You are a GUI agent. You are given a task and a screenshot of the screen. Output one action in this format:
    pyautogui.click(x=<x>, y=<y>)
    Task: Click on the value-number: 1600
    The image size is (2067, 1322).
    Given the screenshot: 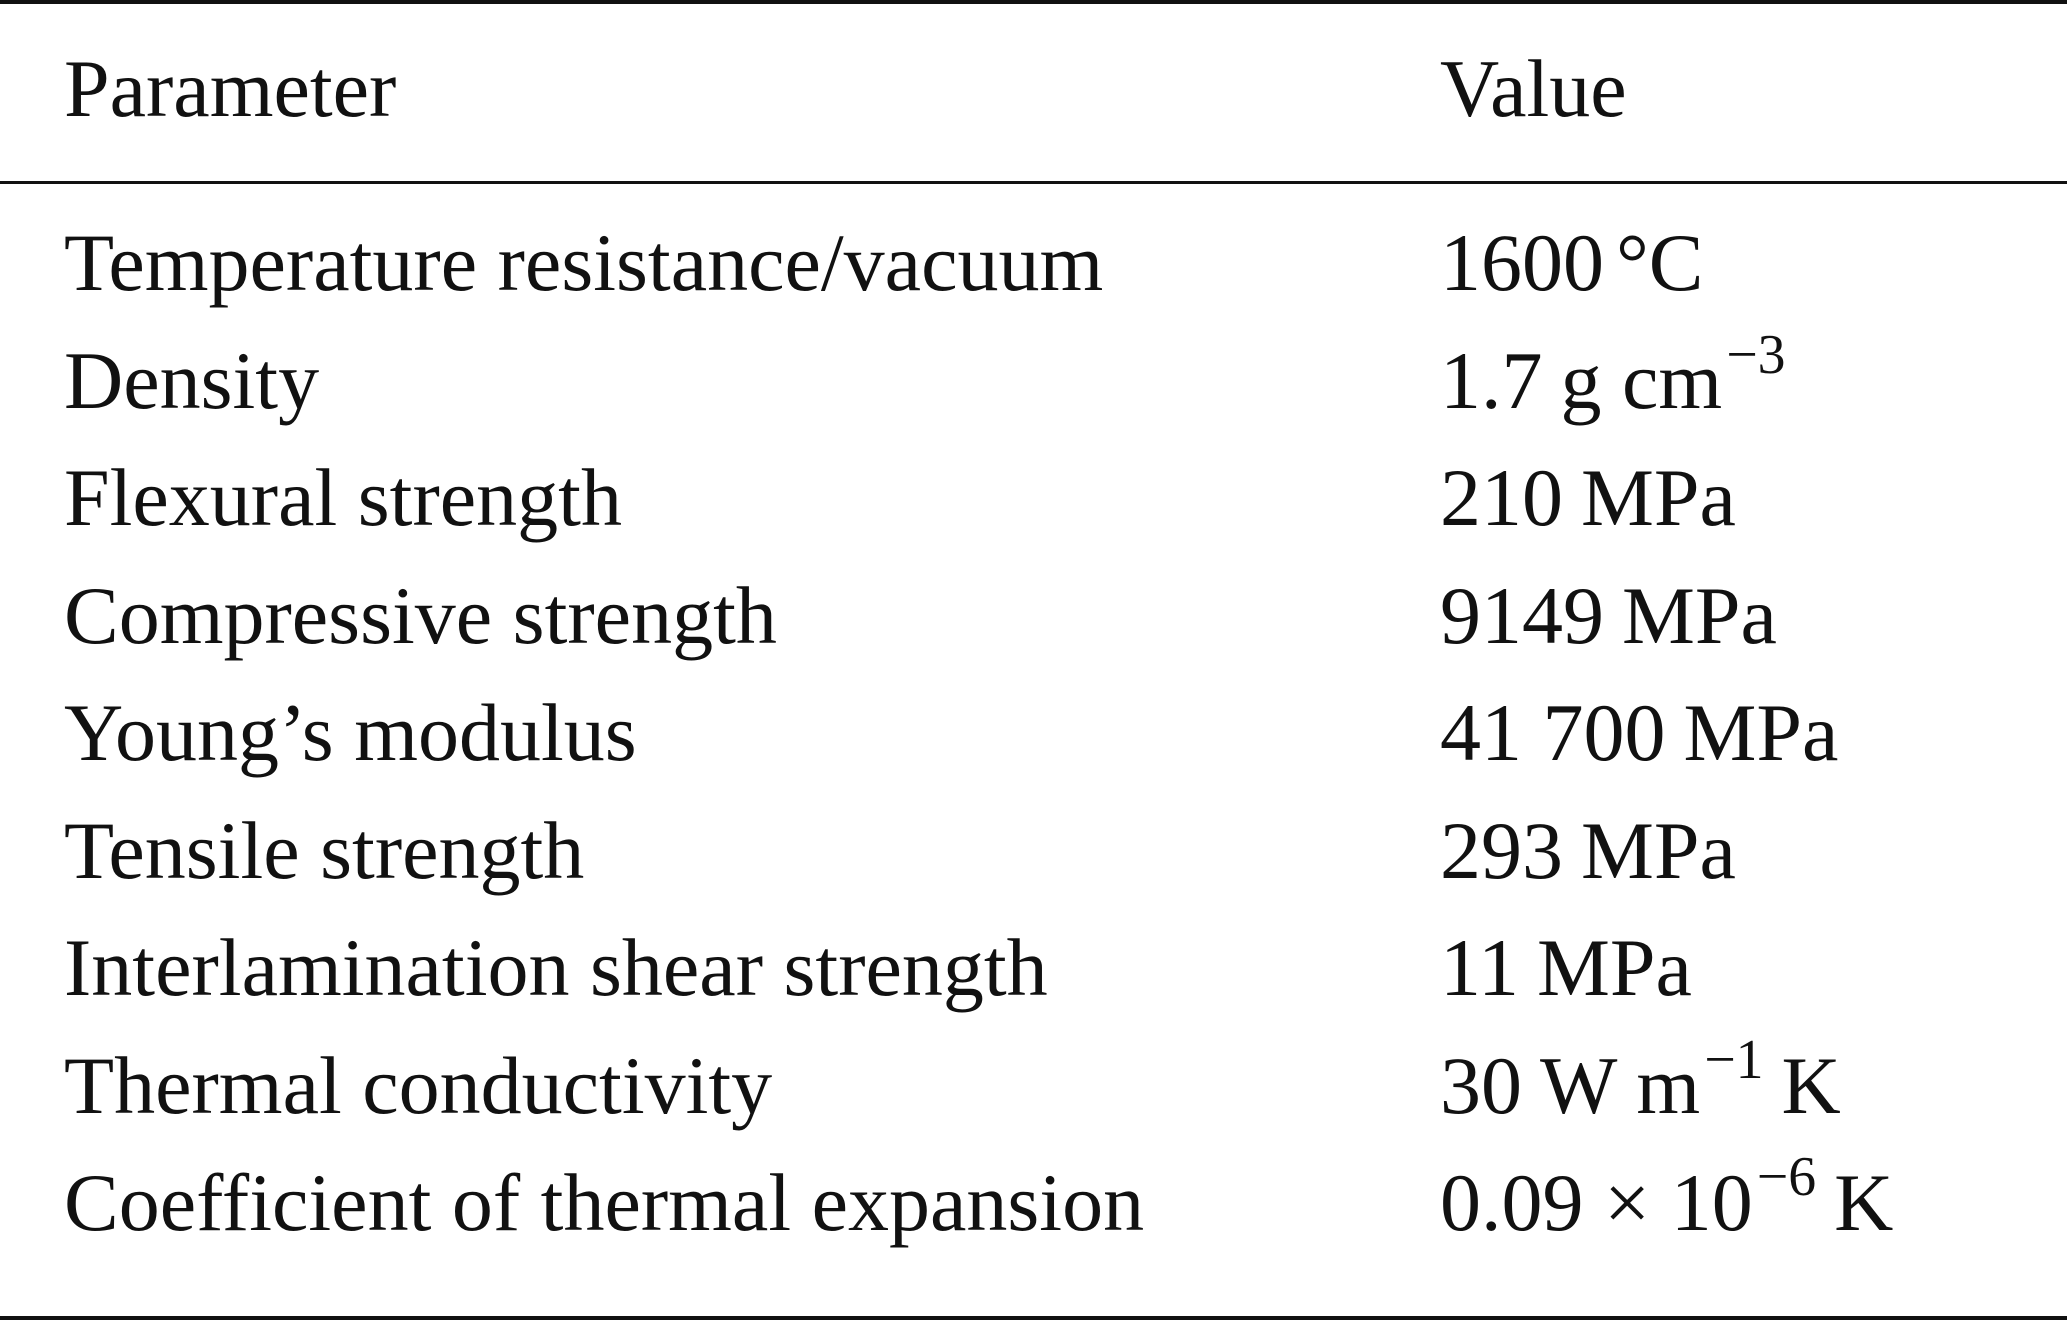 What is the action you would take?
    pyautogui.click(x=1522, y=262)
    